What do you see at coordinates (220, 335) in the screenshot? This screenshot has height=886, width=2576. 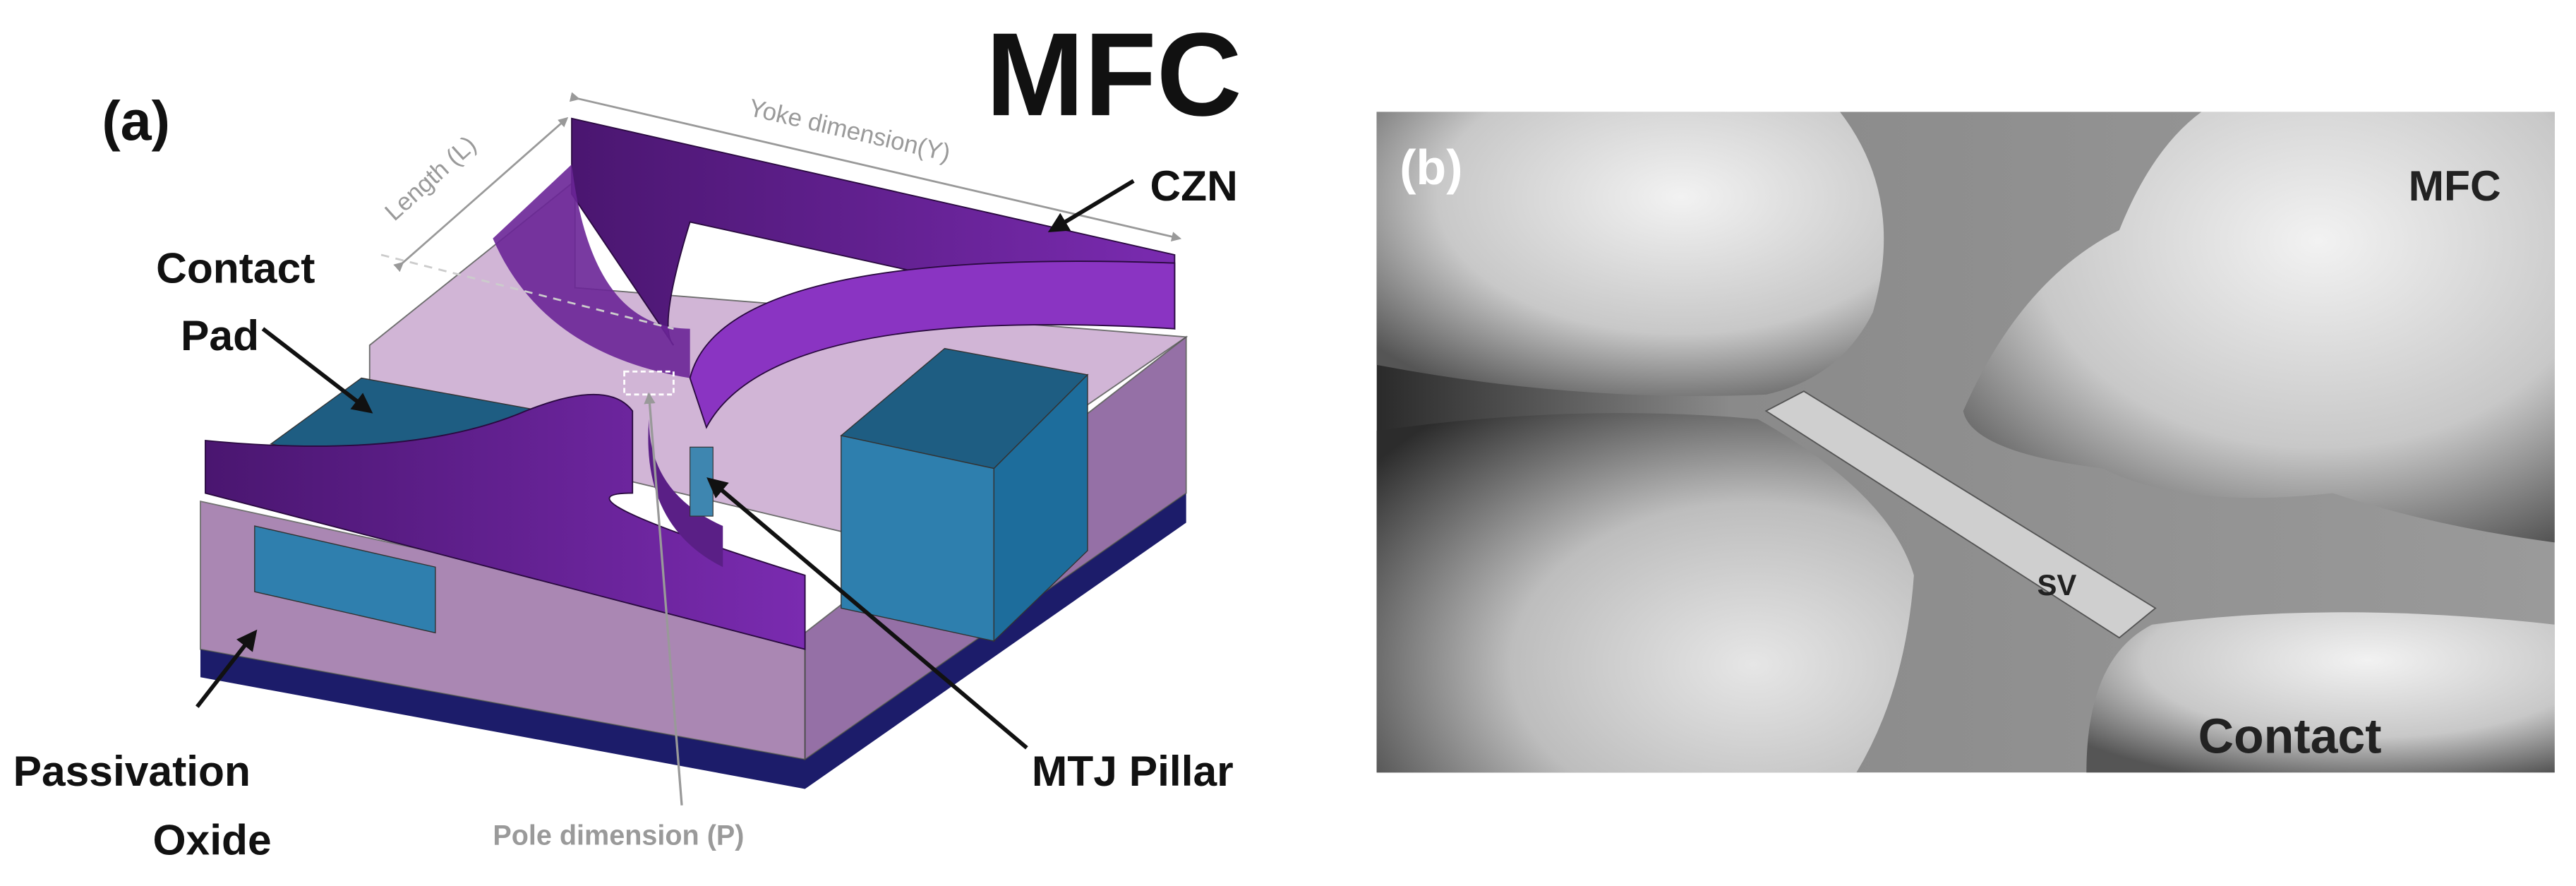 I see `line: Pad` at bounding box center [220, 335].